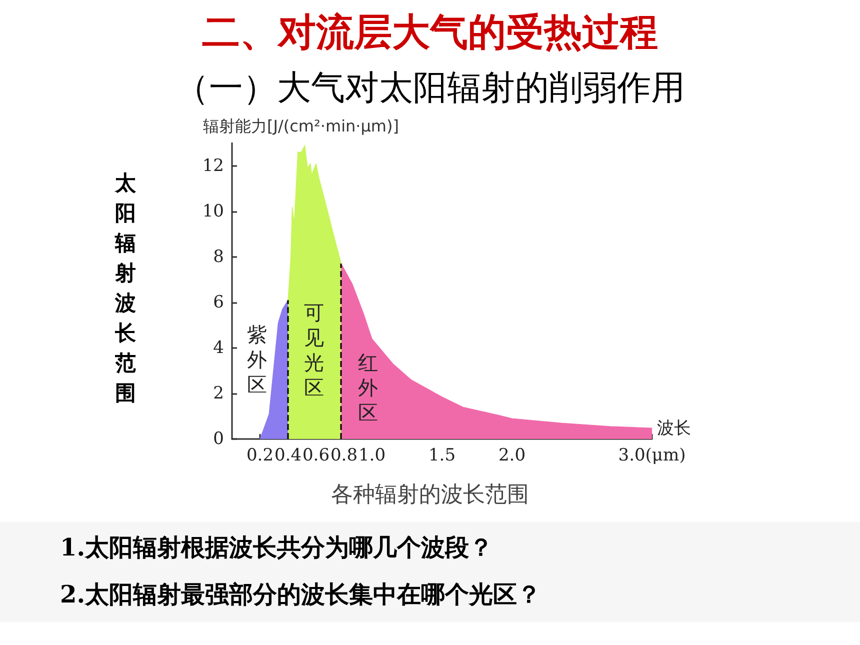 The height and width of the screenshot is (645, 860). I want to click on text: 各种辐射的波长范围, so click(430, 495).